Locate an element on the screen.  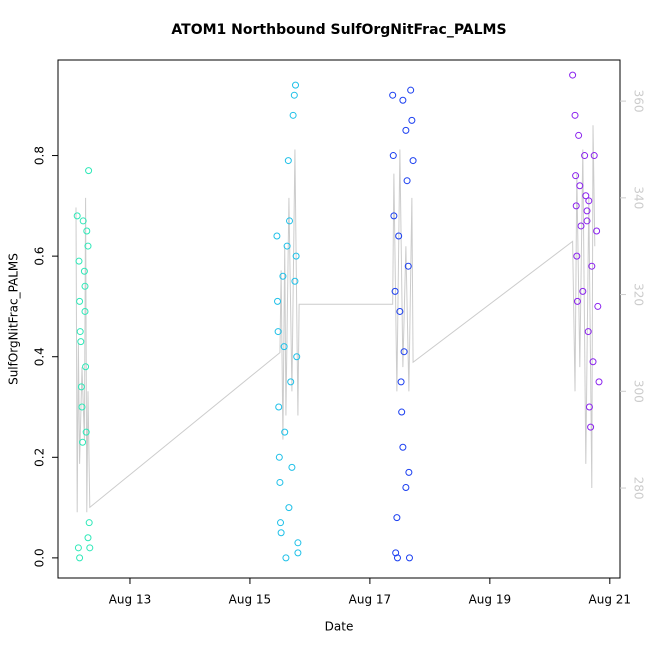
y-tick-label: 0.6 is located at coordinates (40, 256).